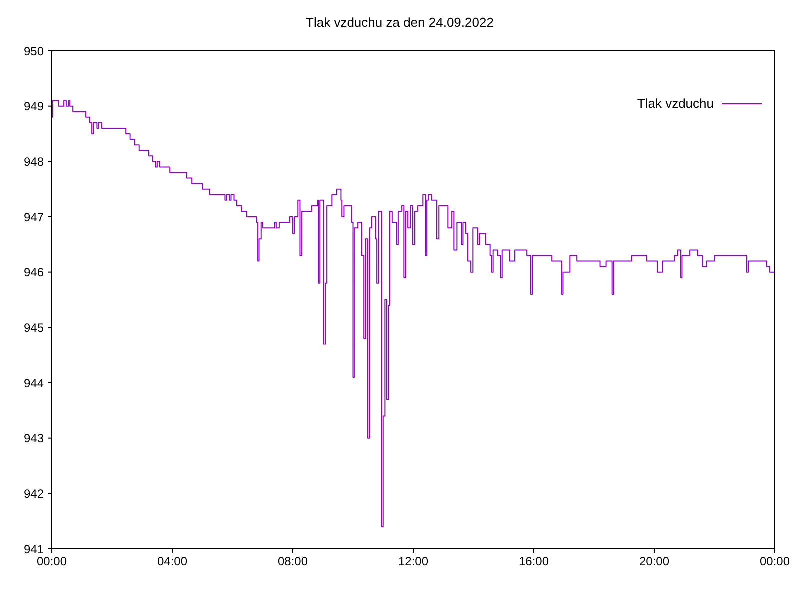 The width and height of the screenshot is (800, 600). I want to click on y-tick-label: 945, so click(34, 327).